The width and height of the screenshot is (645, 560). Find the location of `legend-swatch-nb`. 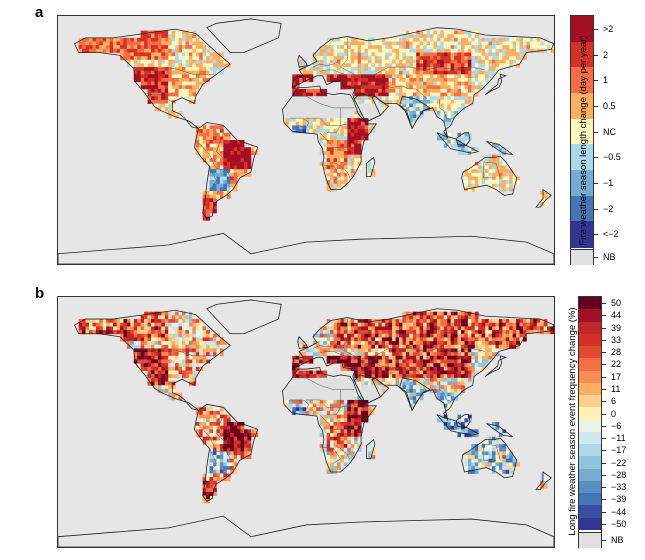

legend-swatch-nb is located at coordinates (582, 257).